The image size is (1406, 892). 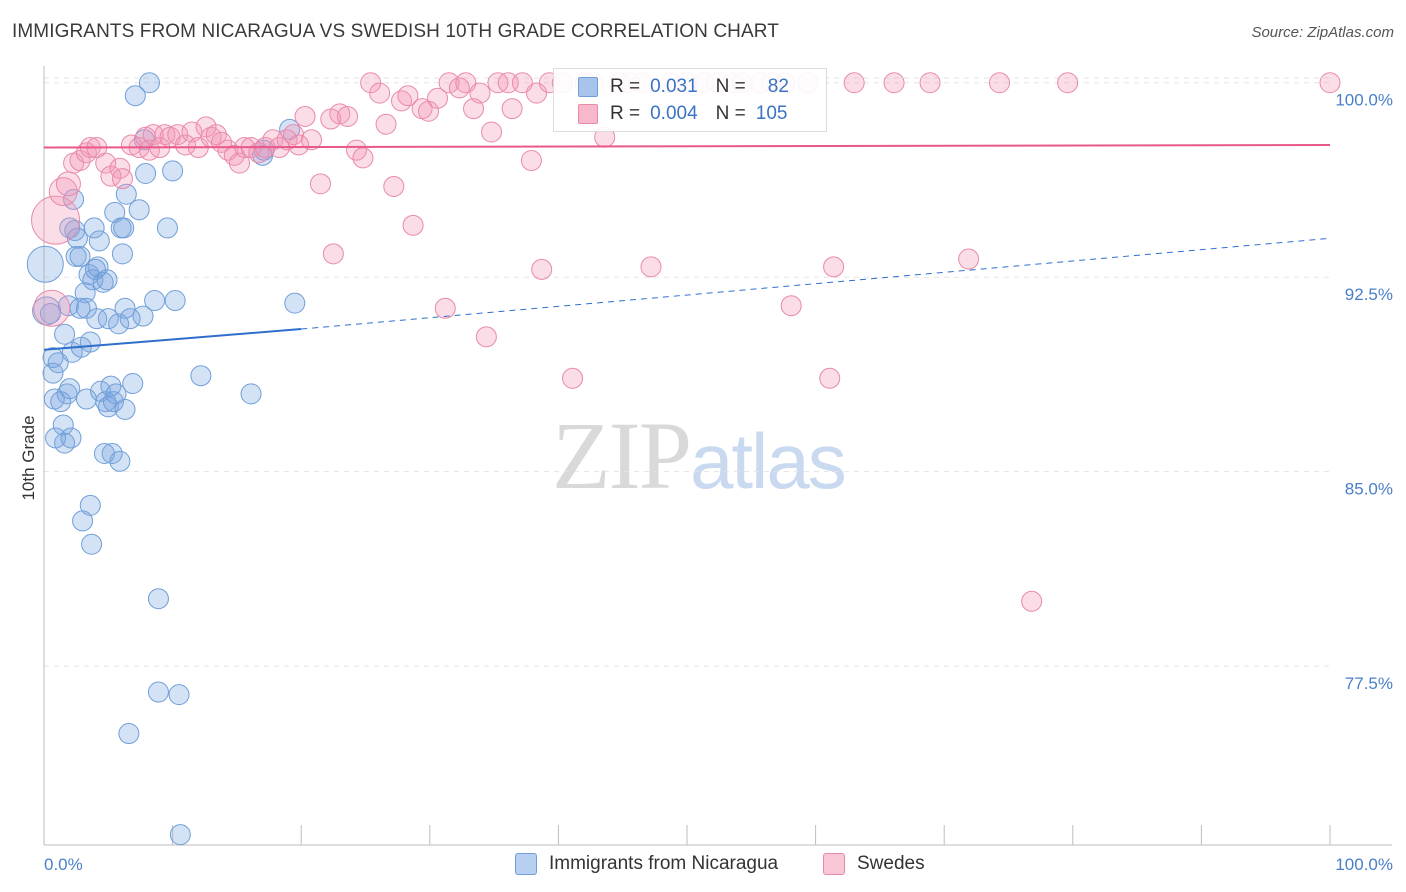 What do you see at coordinates (1364, 864) in the screenshot?
I see `x-tick-label: 100.0%` at bounding box center [1364, 864].